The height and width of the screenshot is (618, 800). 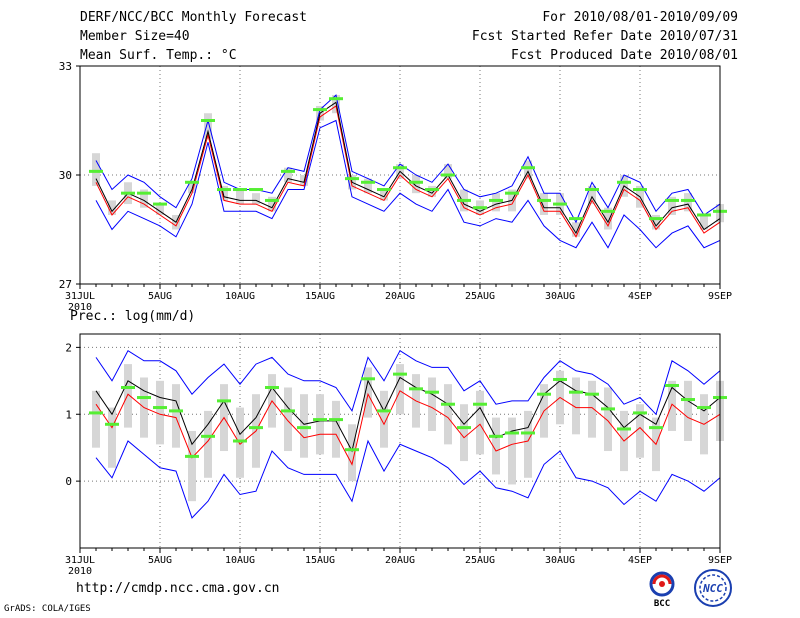 I want to click on temp-ytick-label: 30, so click(x=65, y=175).